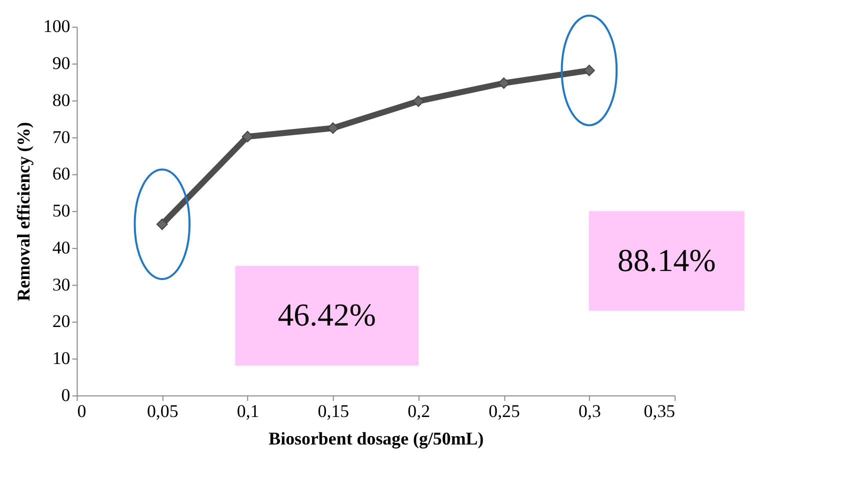 The height and width of the screenshot is (495, 854). What do you see at coordinates (61, 174) in the screenshot?
I see `y-tick-label: 60` at bounding box center [61, 174].